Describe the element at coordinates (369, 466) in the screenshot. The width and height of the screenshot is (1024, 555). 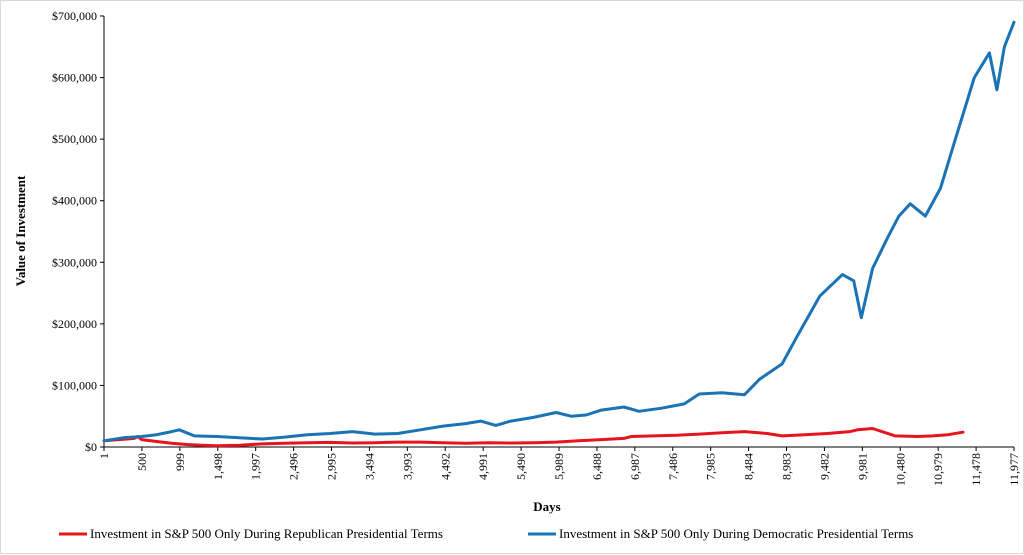
I see `x-tick-label: 3,494` at that location.